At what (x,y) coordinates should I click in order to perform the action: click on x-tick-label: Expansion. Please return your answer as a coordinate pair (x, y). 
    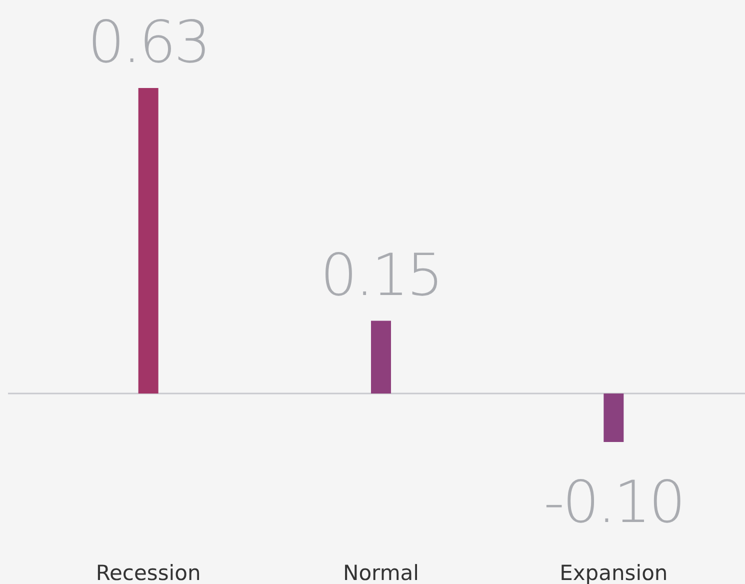
    Looking at the image, I should click on (614, 572).